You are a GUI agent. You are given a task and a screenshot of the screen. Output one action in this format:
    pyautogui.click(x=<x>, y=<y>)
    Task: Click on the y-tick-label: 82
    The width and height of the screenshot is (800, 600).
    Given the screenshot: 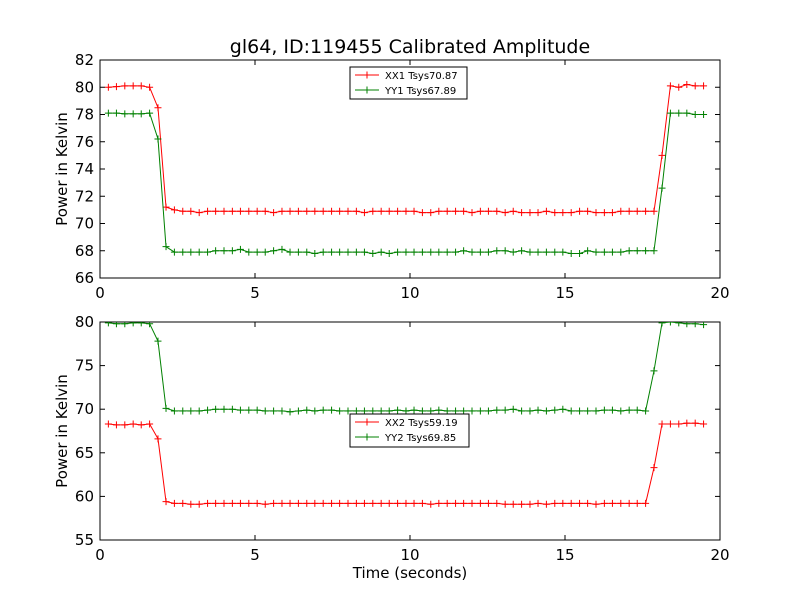 What is the action you would take?
    pyautogui.click(x=84, y=60)
    